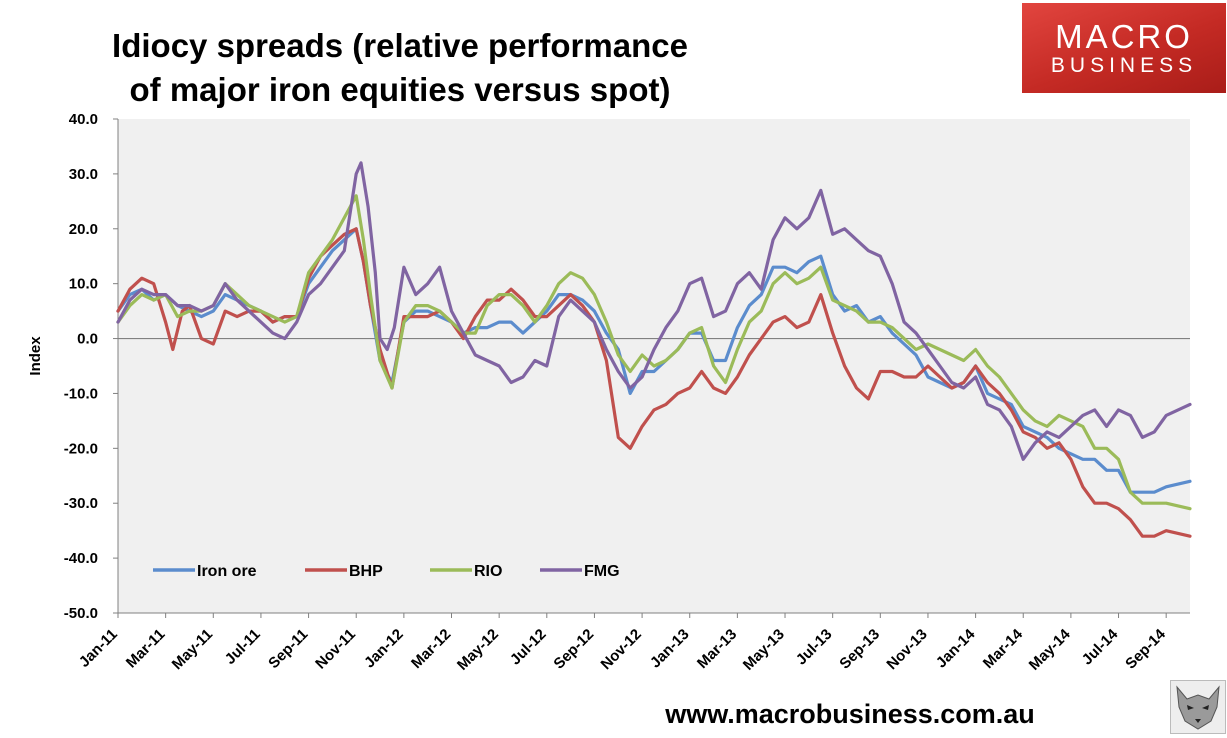 The width and height of the screenshot is (1227, 738). I want to click on y-axis-title: Index, so click(35, 356).